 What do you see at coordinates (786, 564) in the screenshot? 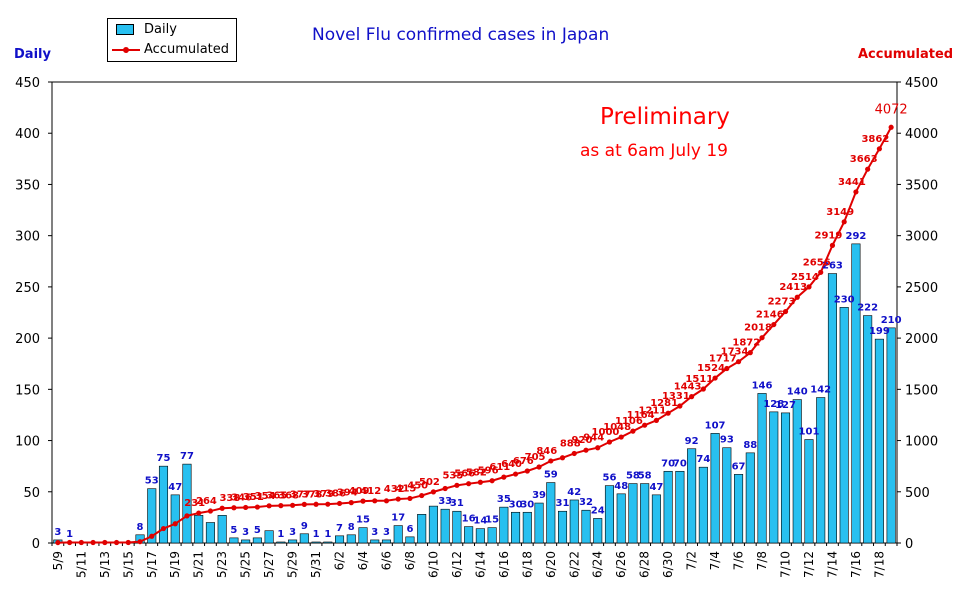
I see `x-tick-label: 7/10` at bounding box center [786, 564].